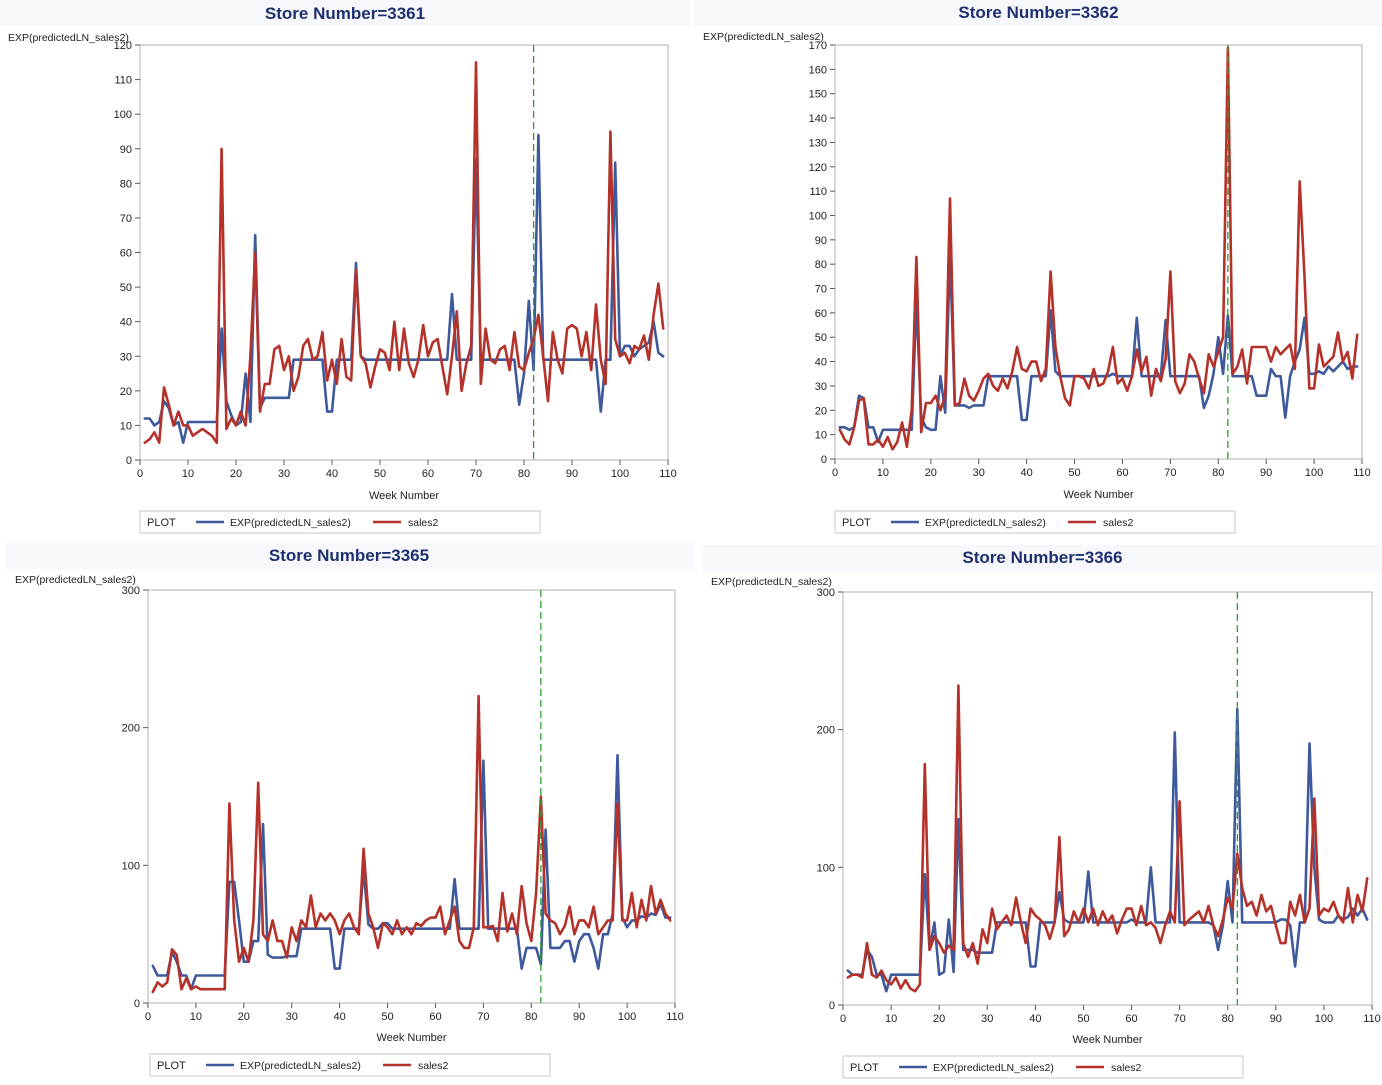 Image resolution: width=1382 pixels, height=1085 pixels. I want to click on chart-title: Store Number=3366, so click(1042, 557).